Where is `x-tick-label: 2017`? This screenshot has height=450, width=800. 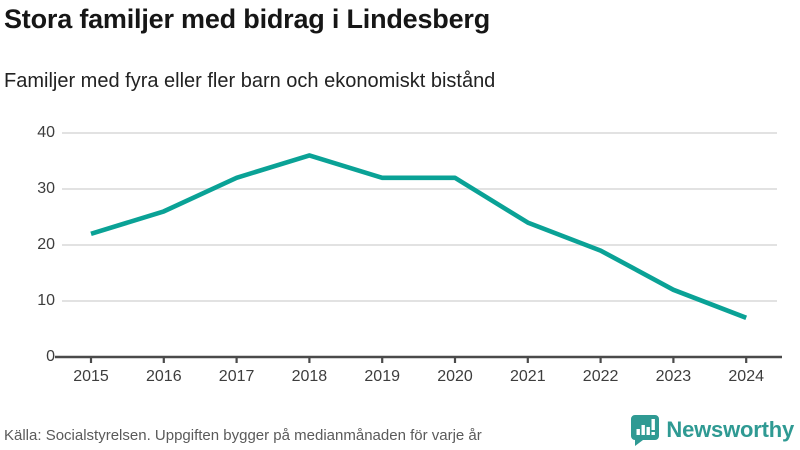 x-tick-label: 2017 is located at coordinates (236, 376).